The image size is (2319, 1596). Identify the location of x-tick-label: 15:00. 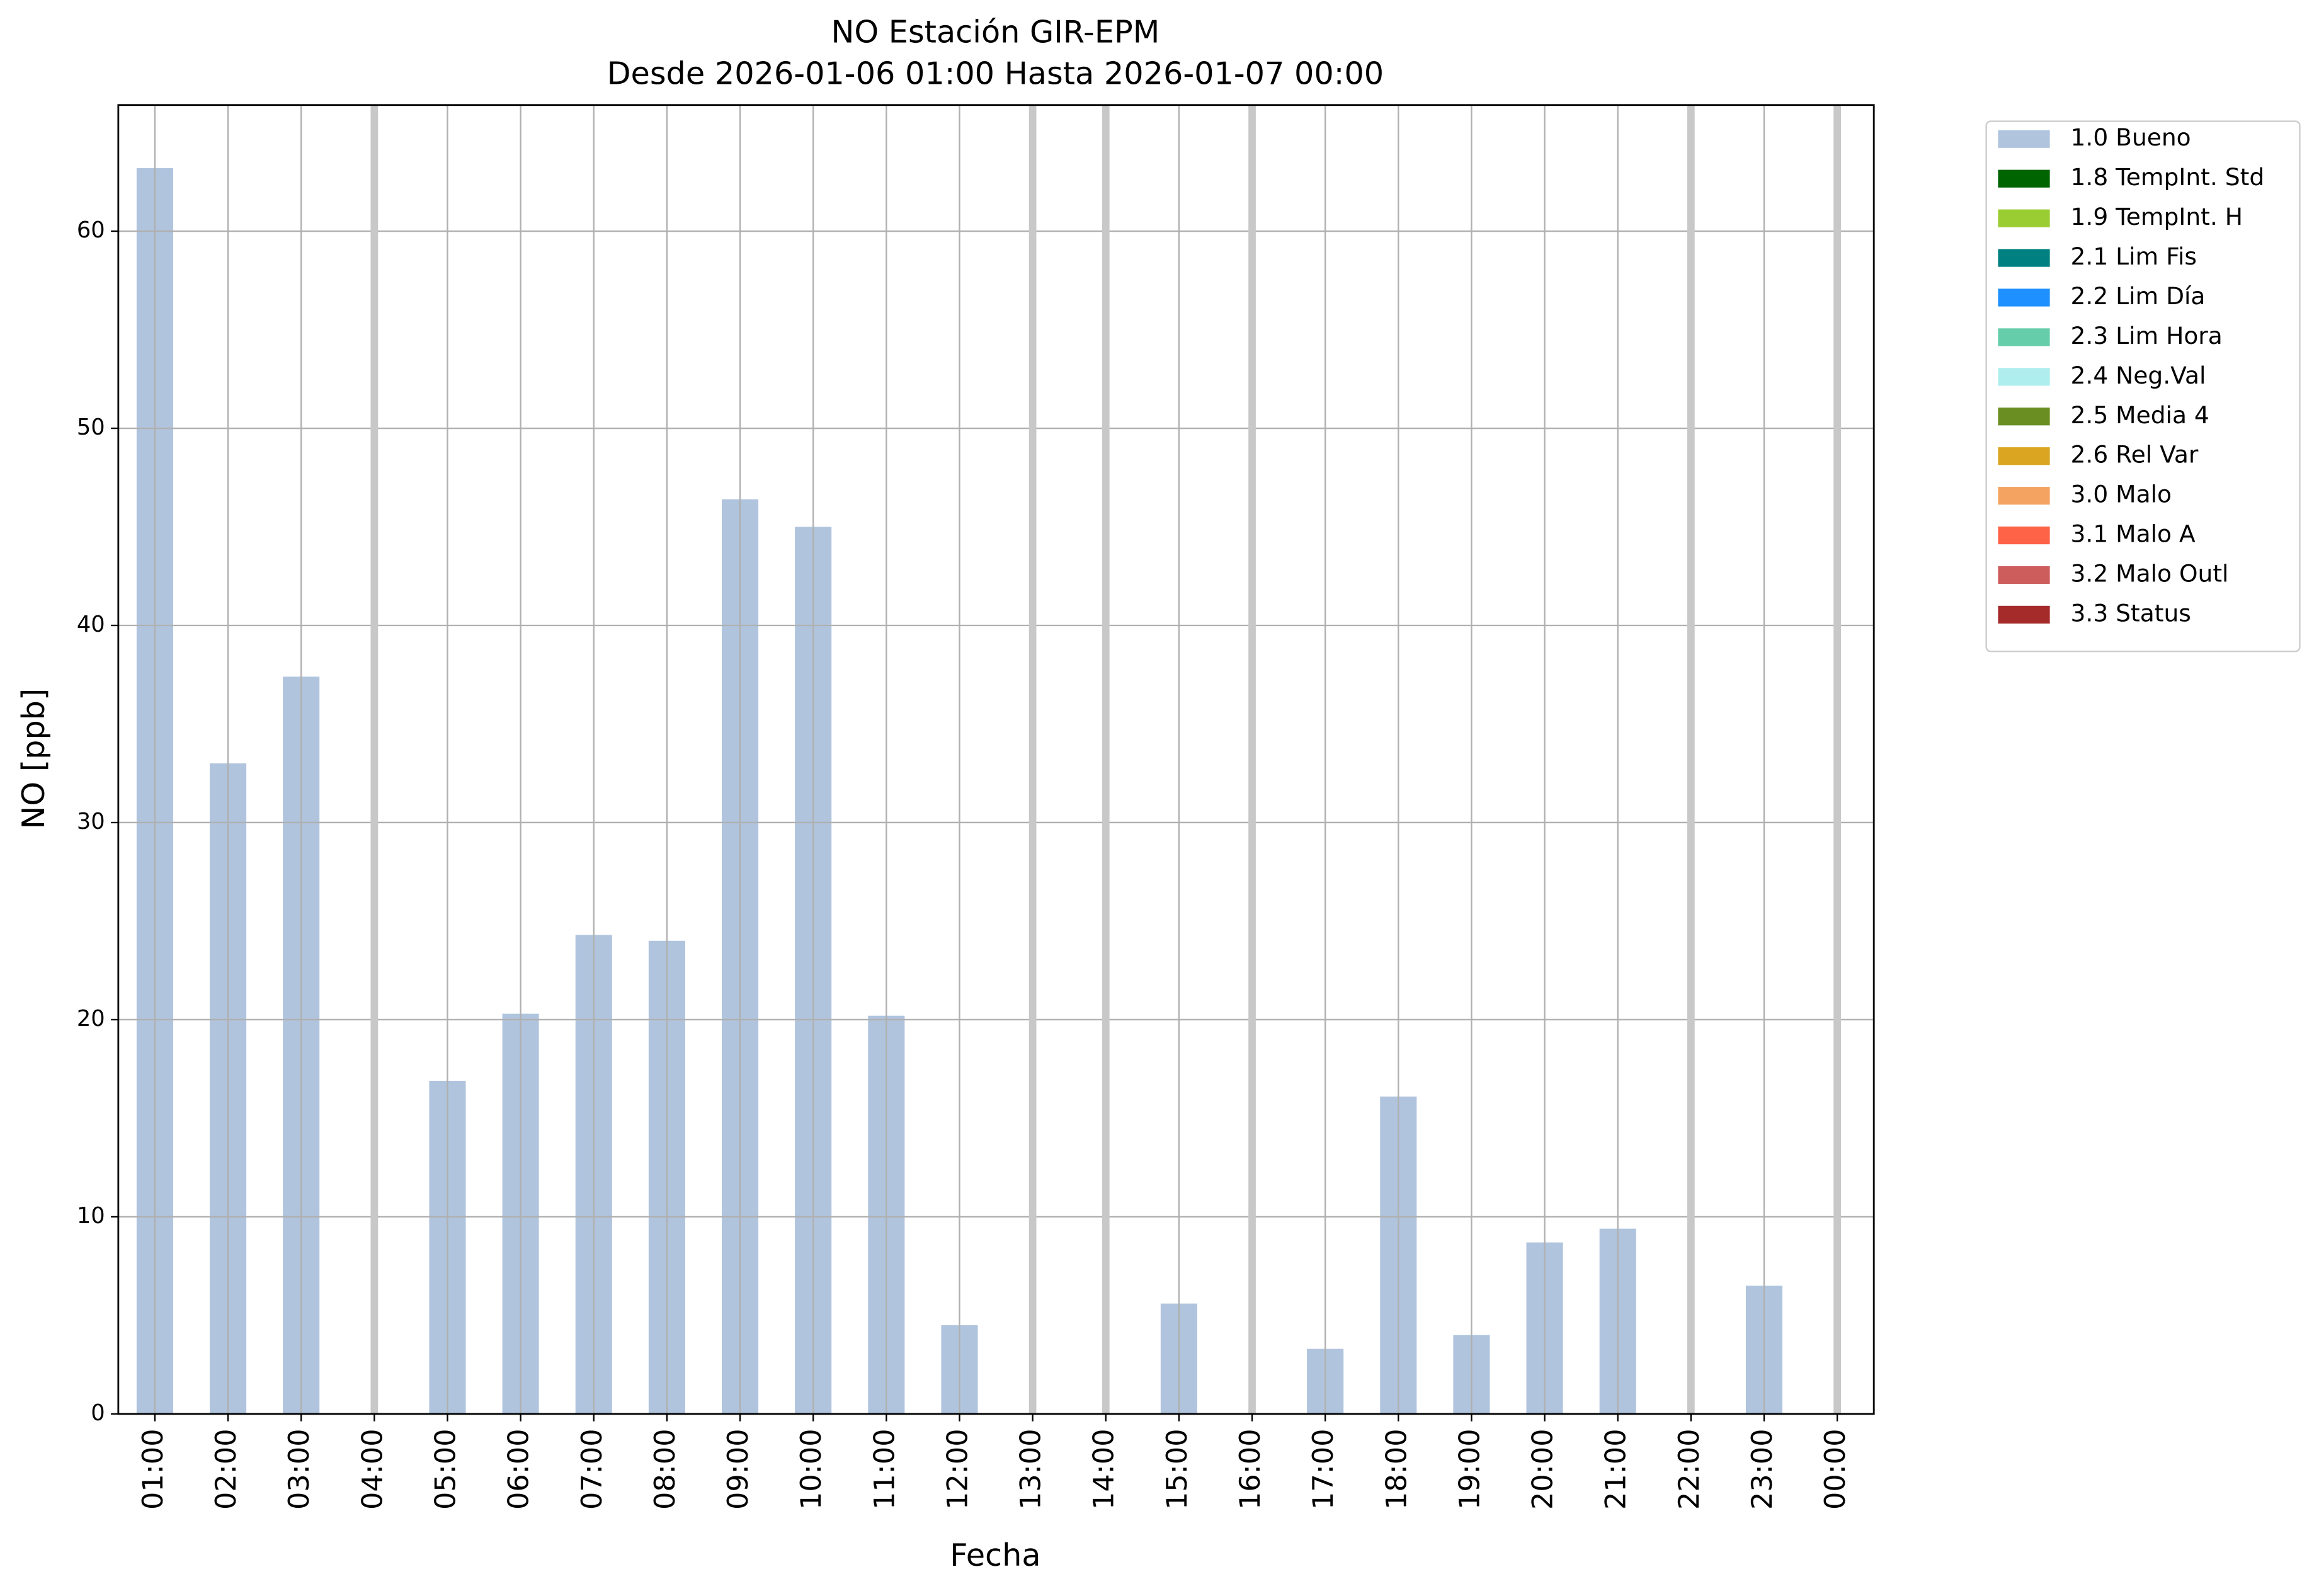
(1177, 1469).